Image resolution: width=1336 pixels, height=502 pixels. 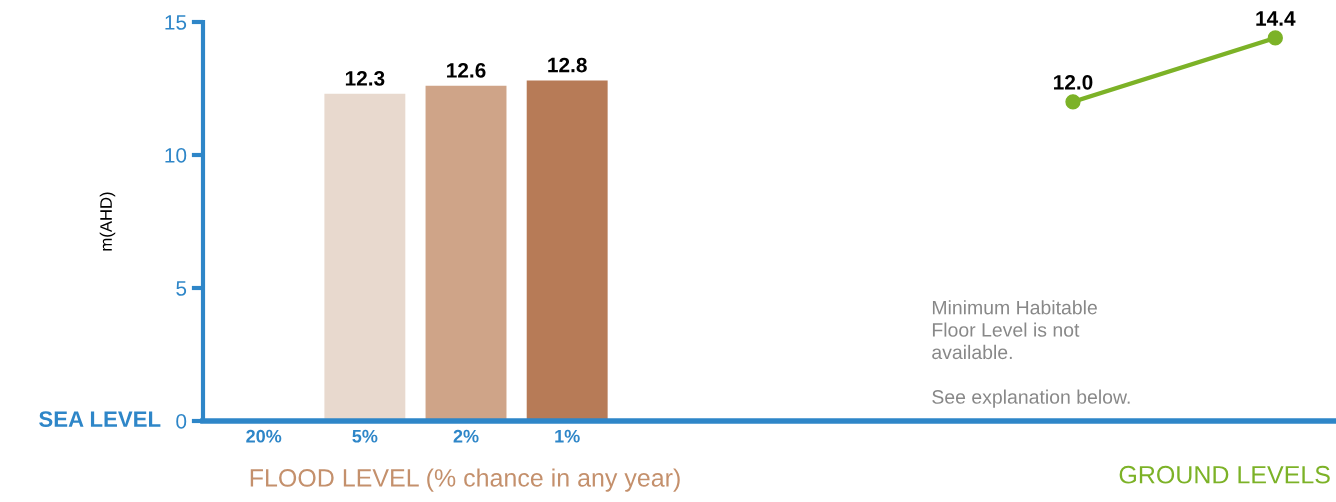 What do you see at coordinates (466, 70) in the screenshot?
I see `data-label: 12.6` at bounding box center [466, 70].